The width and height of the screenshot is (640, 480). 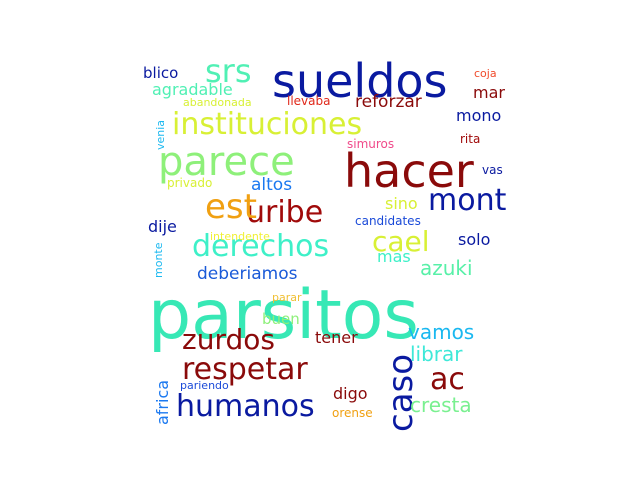 I want to click on word-uribe: uribe, so click(x=285, y=212).